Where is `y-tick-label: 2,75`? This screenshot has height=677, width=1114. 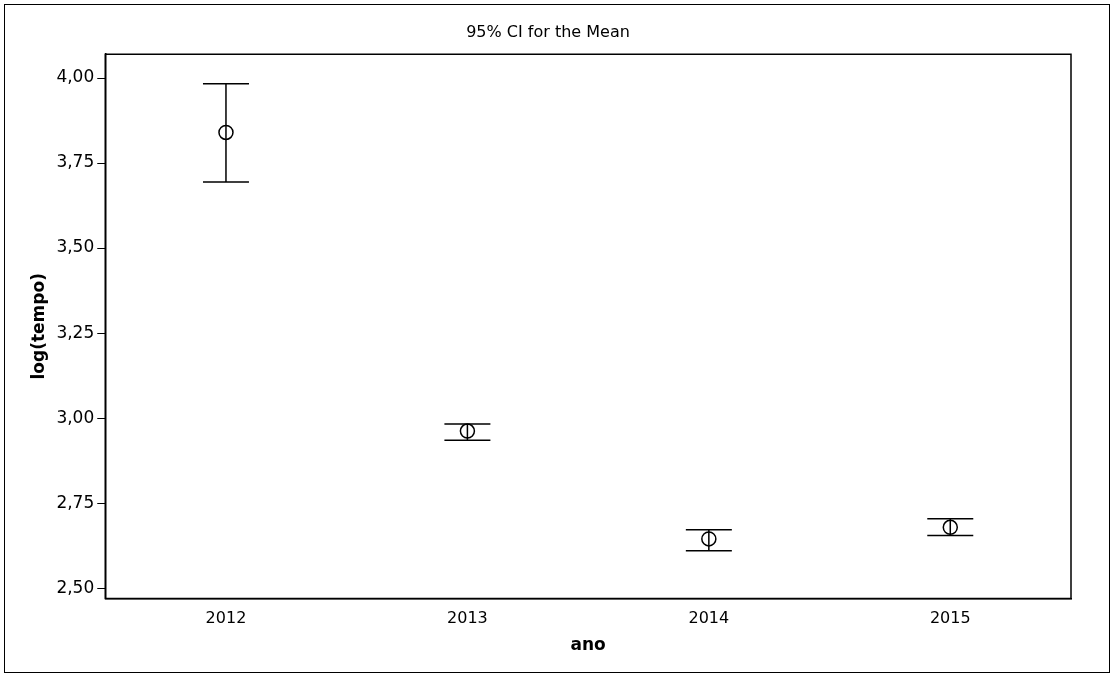
y-tick-label: 2,75 is located at coordinates (75, 501).